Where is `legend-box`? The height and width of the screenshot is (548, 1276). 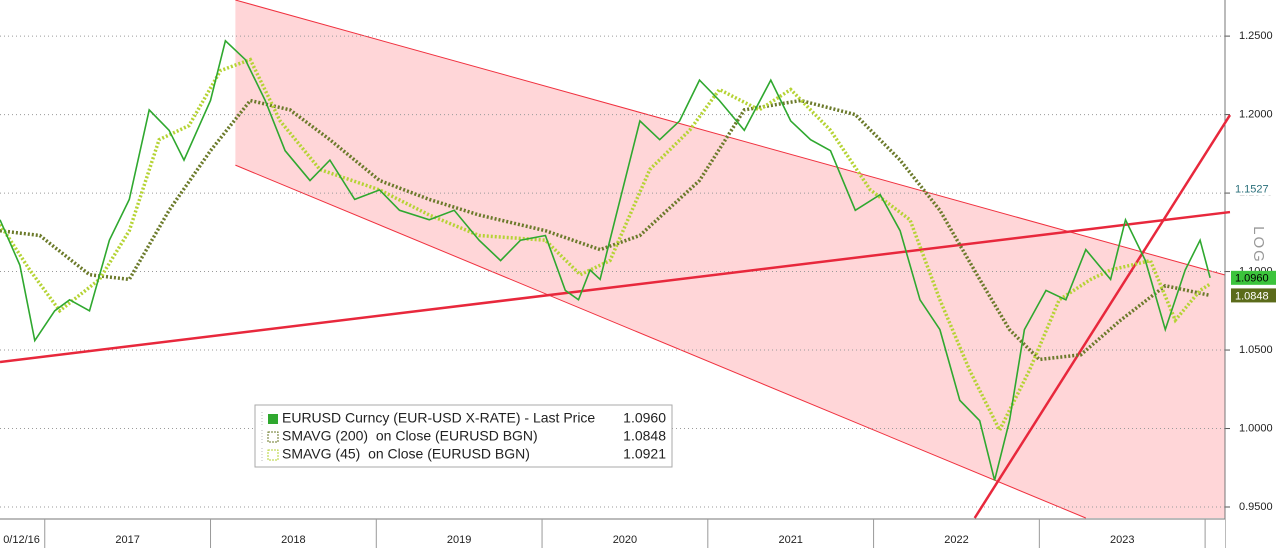
legend-box is located at coordinates (463, 436).